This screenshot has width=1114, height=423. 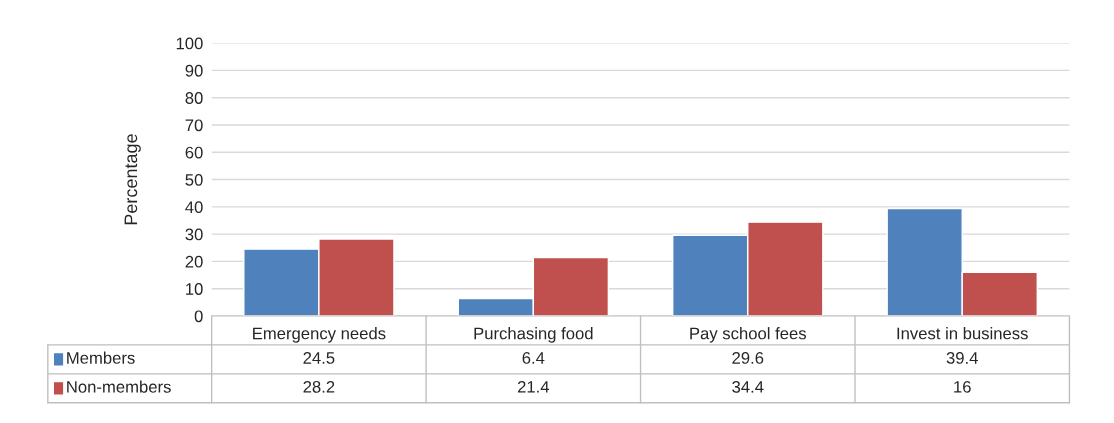 I want to click on y-tick-label: 70, so click(x=194, y=125).